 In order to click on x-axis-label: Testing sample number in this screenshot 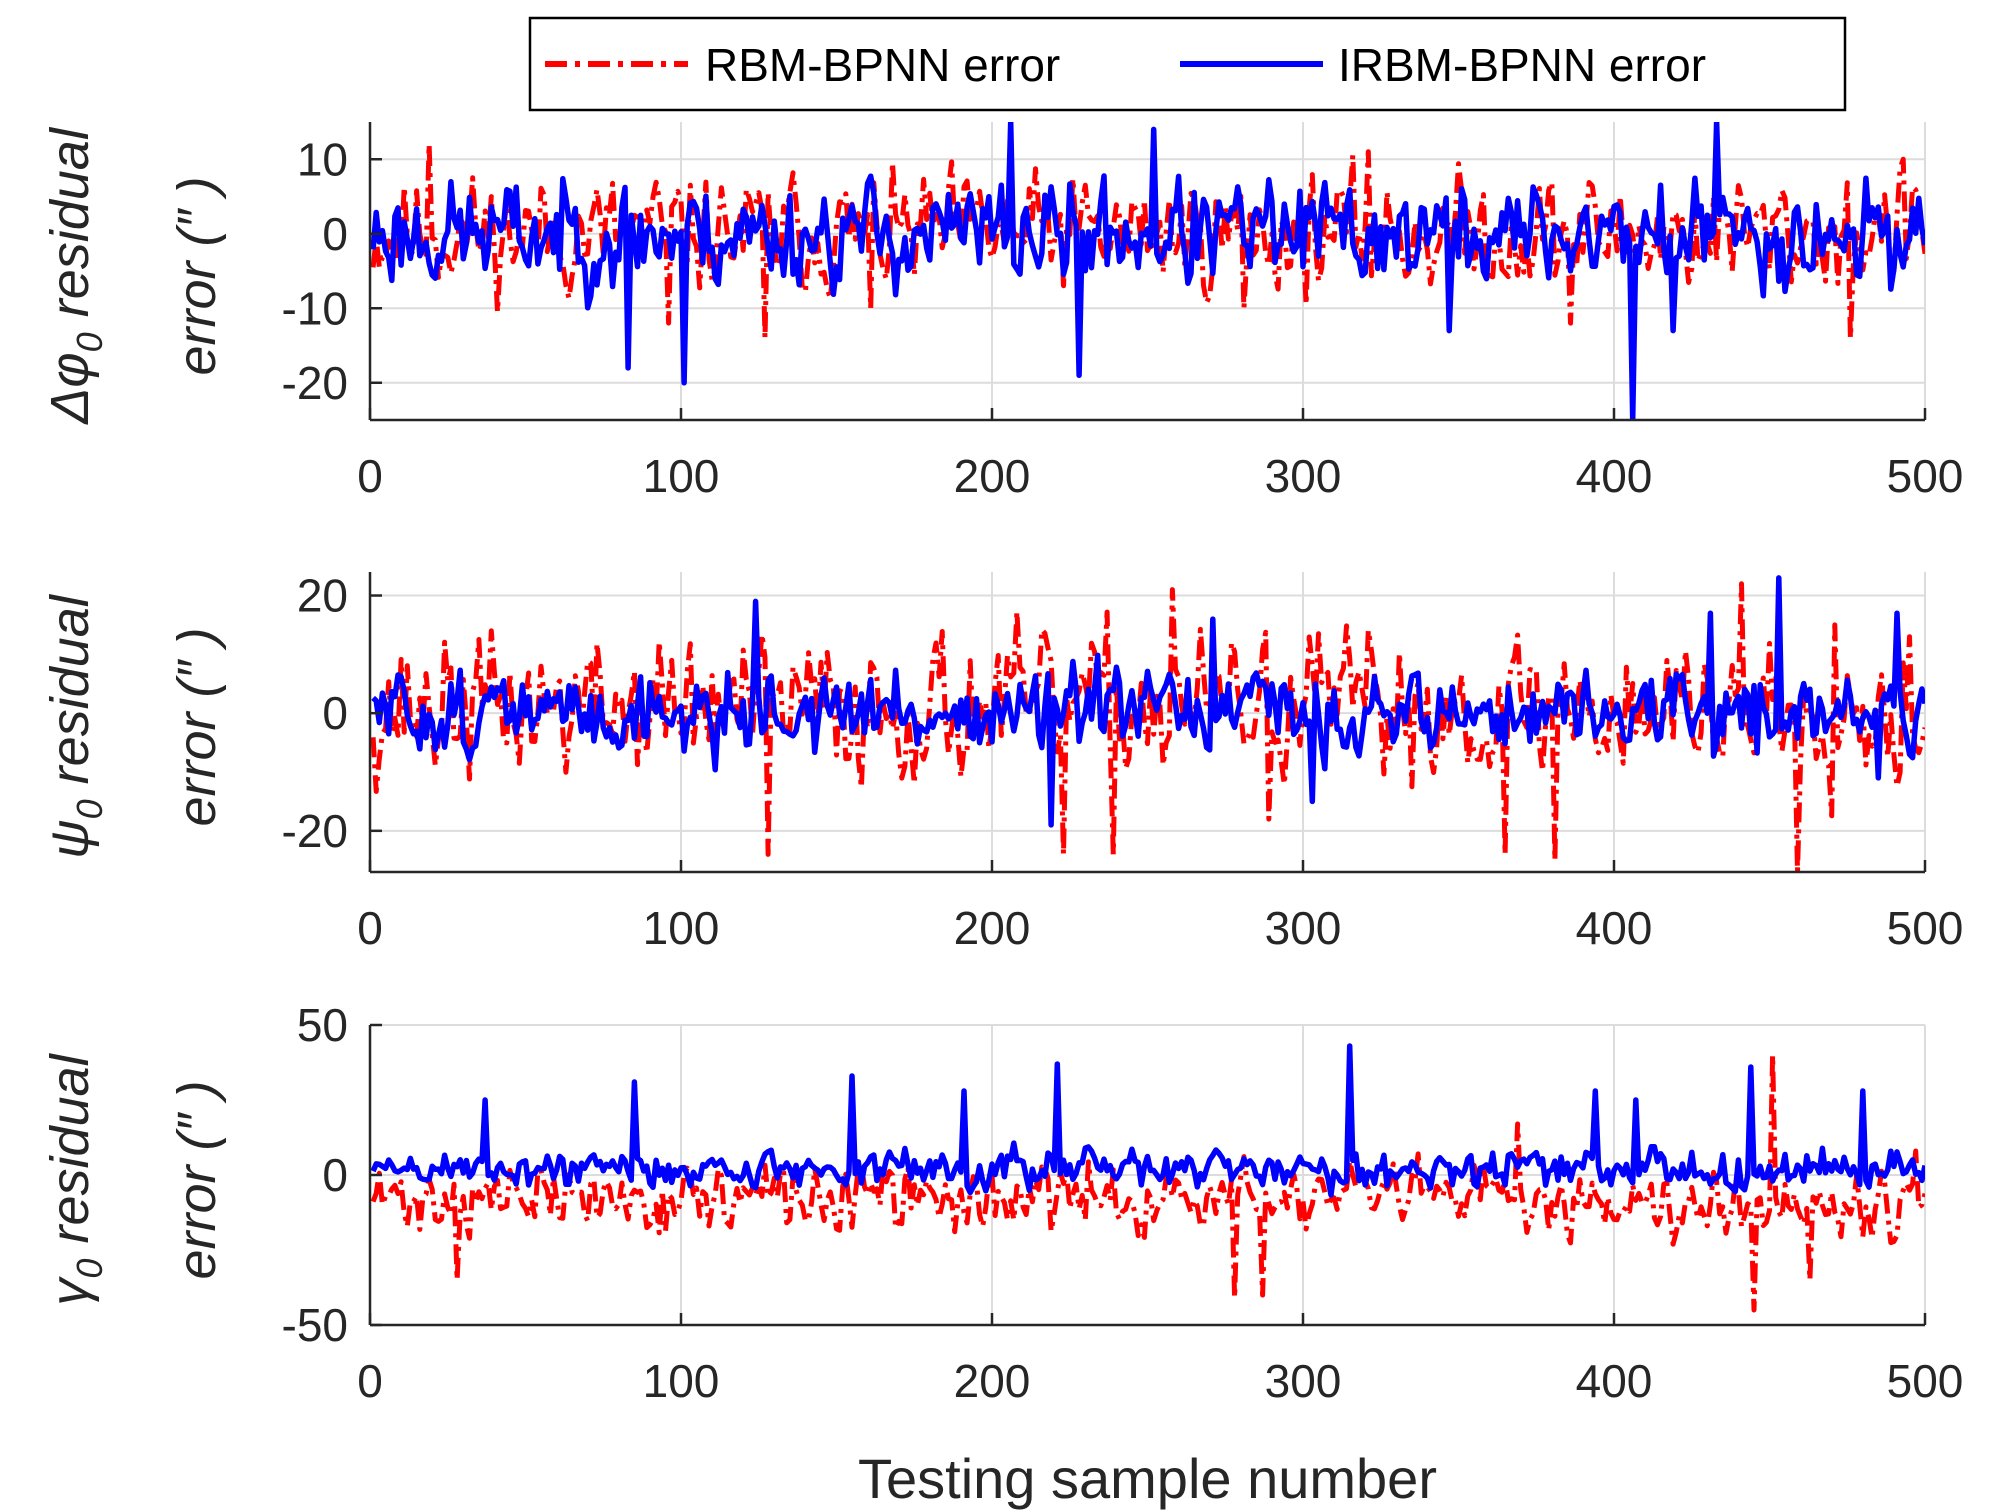, I will do `click(1147, 1478)`.